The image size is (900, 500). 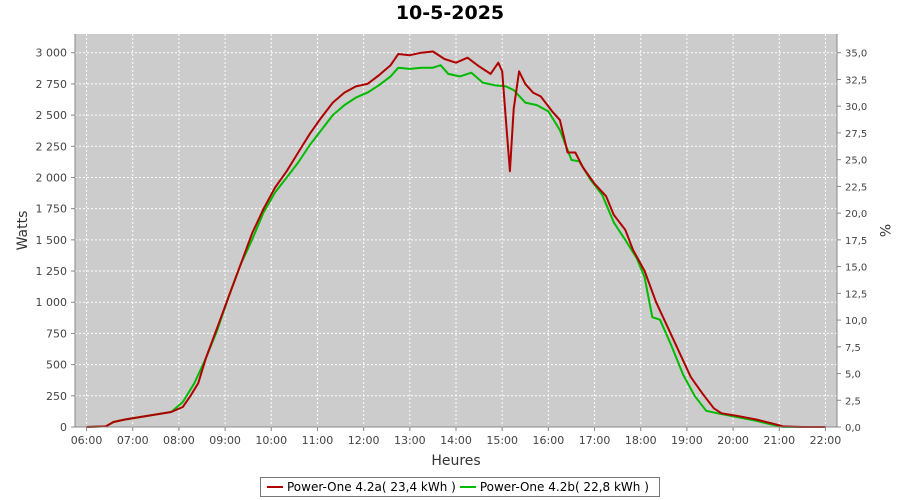 I want to click on x-tick-label: 07:00, so click(x=133, y=440).